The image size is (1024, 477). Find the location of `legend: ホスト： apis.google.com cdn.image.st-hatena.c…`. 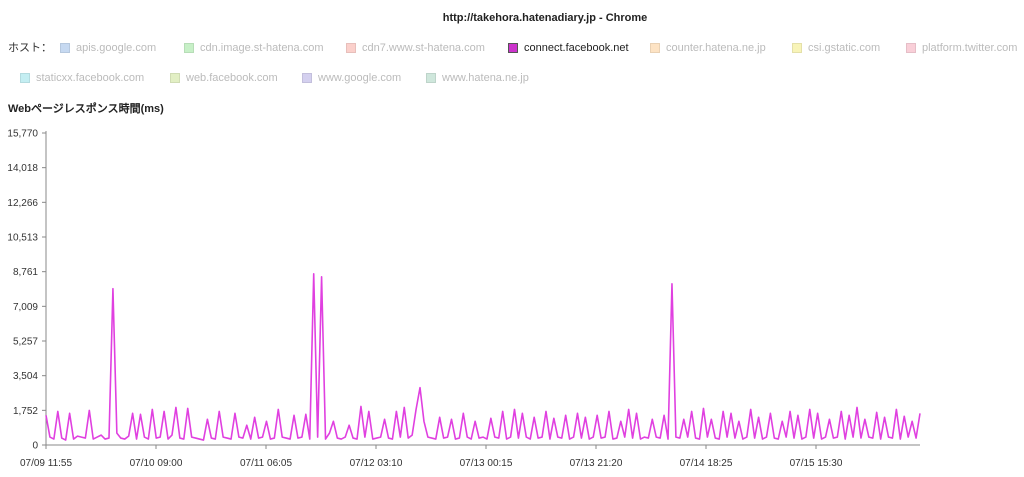

legend: ホスト： apis.google.com cdn.image.st-hatena.c… is located at coordinates (513, 64).